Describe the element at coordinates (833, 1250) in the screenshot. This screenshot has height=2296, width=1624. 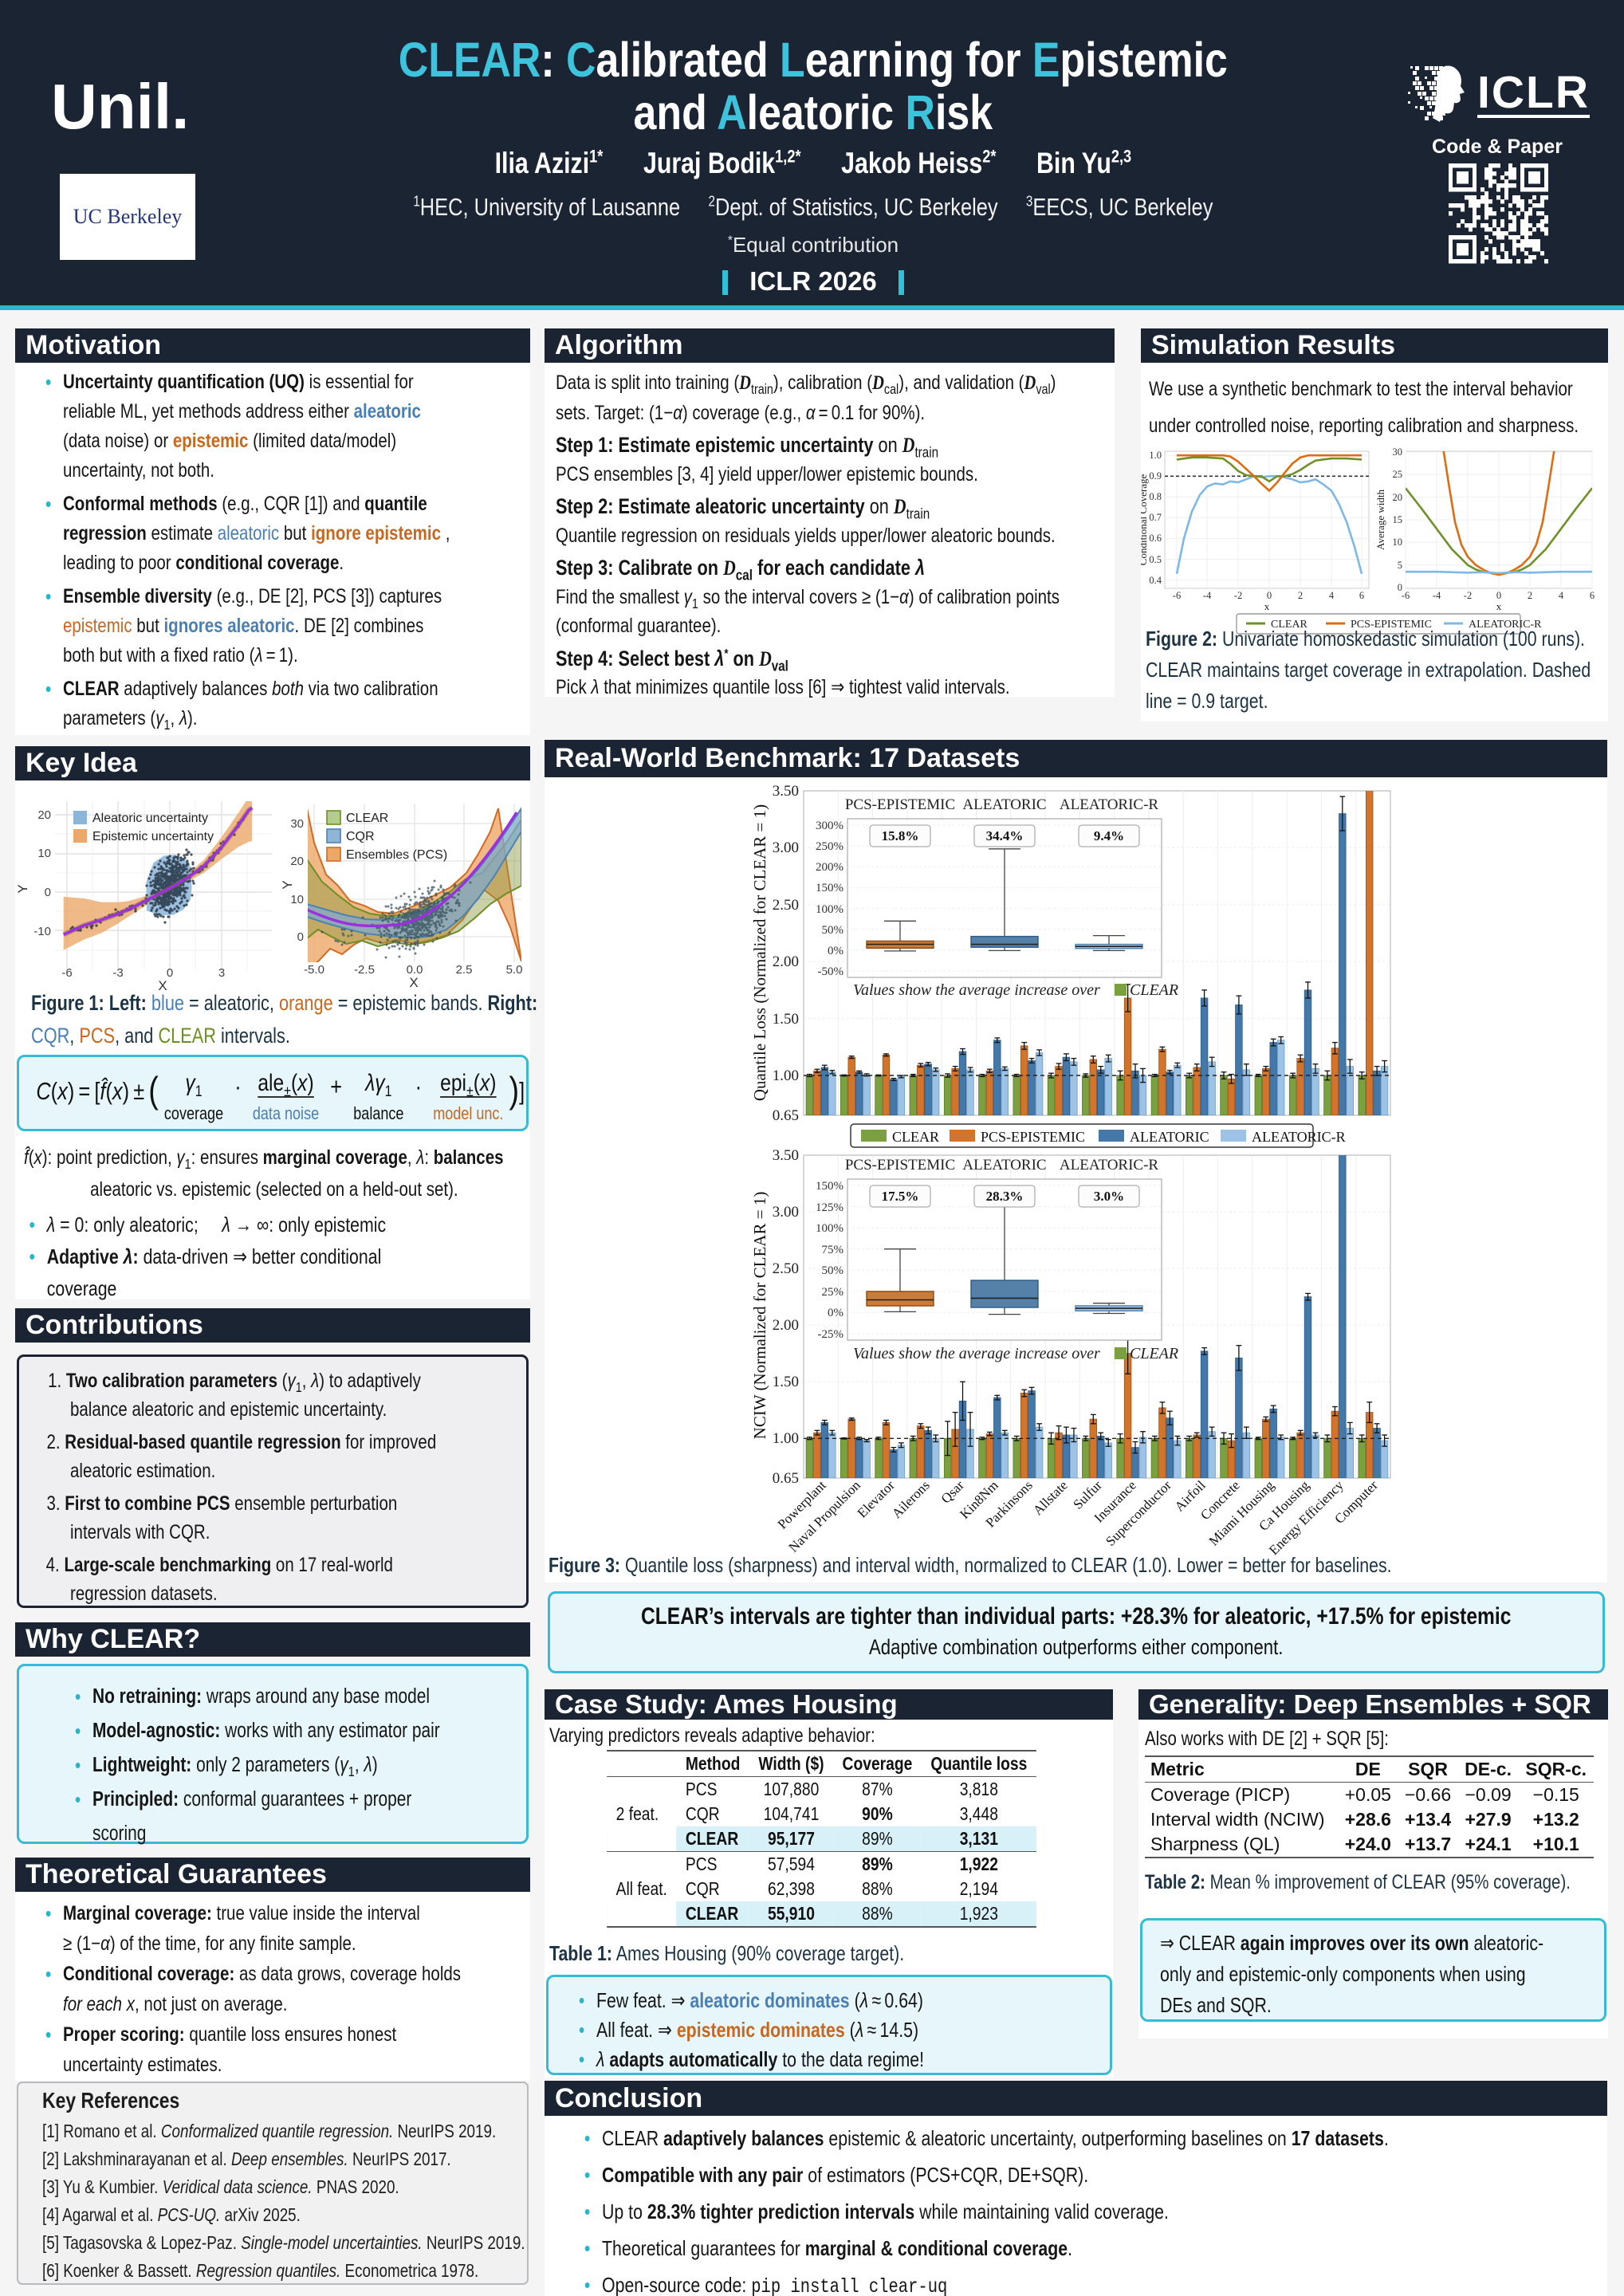
I see `svg-text: 75%` at that location.